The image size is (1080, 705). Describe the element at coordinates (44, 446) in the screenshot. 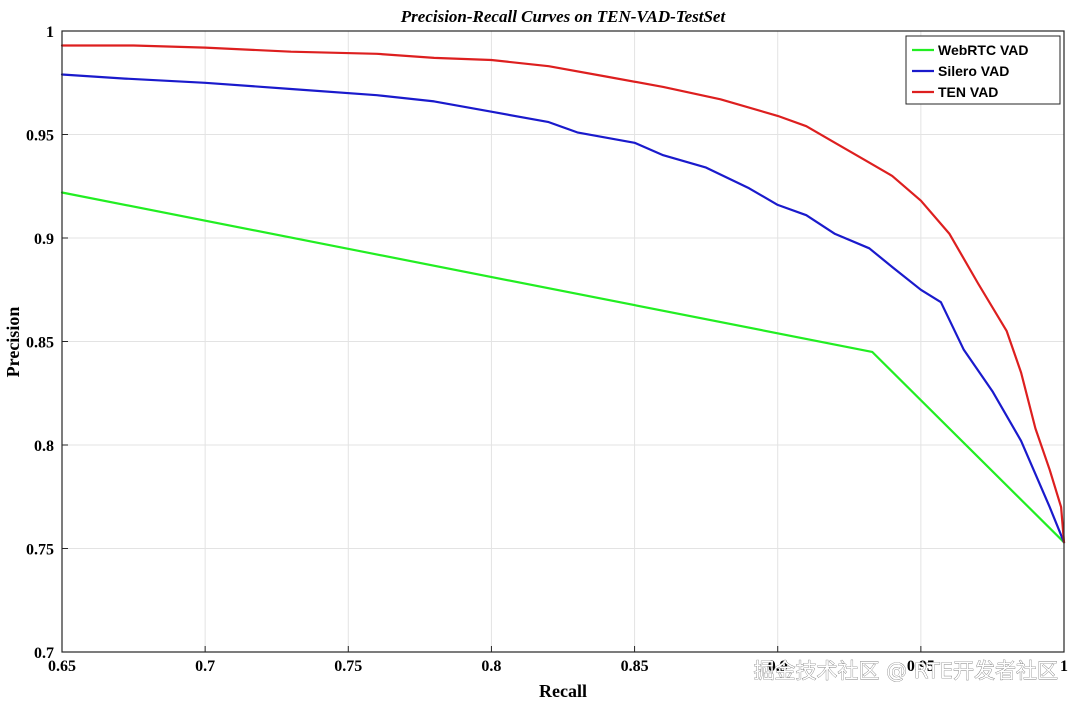

I see `y-tick-label: 0.8` at that location.